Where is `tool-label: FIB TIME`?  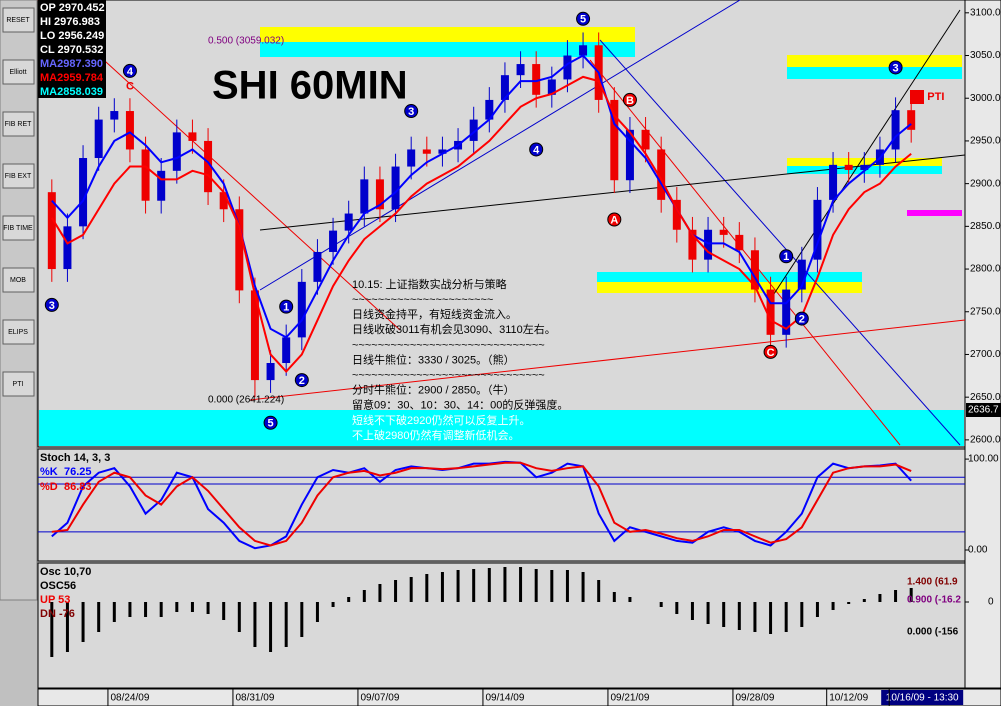
tool-label: FIB TIME is located at coordinates (18, 228).